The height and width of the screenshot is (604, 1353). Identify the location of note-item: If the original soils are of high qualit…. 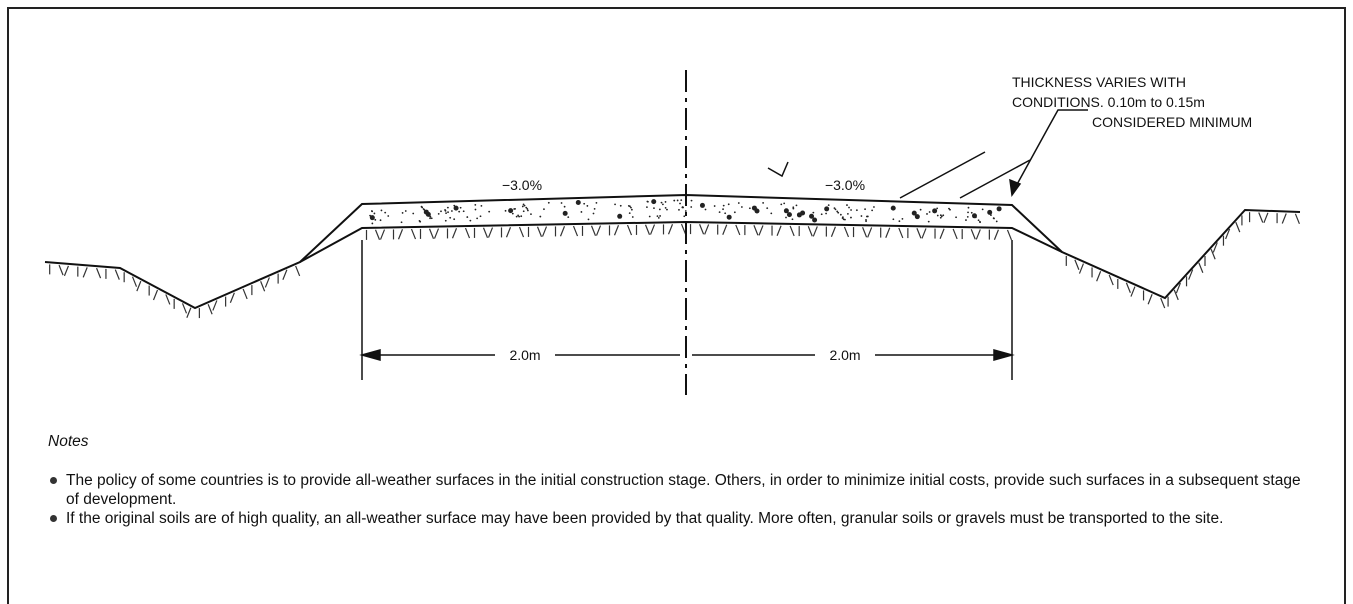
(679, 518).